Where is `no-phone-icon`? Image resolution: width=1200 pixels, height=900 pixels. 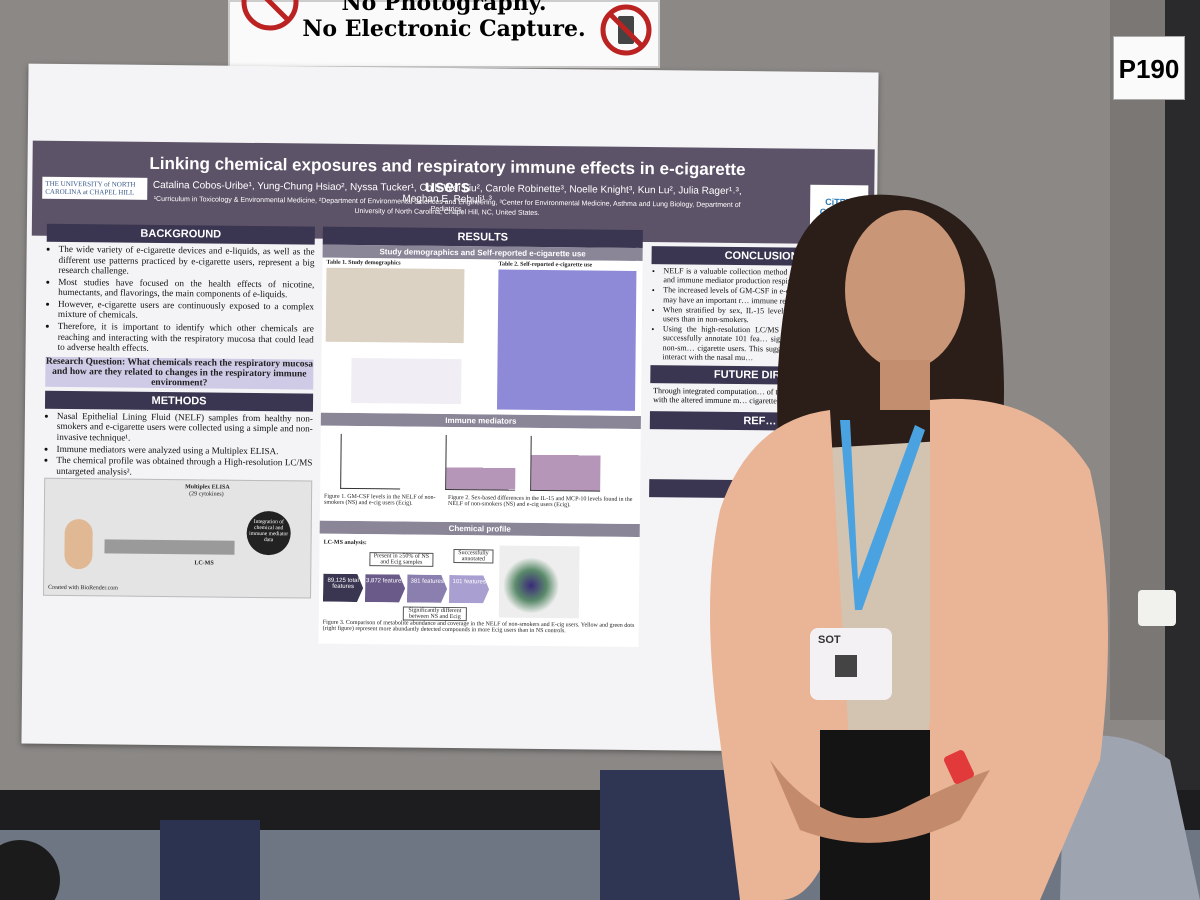
no-phone-icon is located at coordinates (626, 30).